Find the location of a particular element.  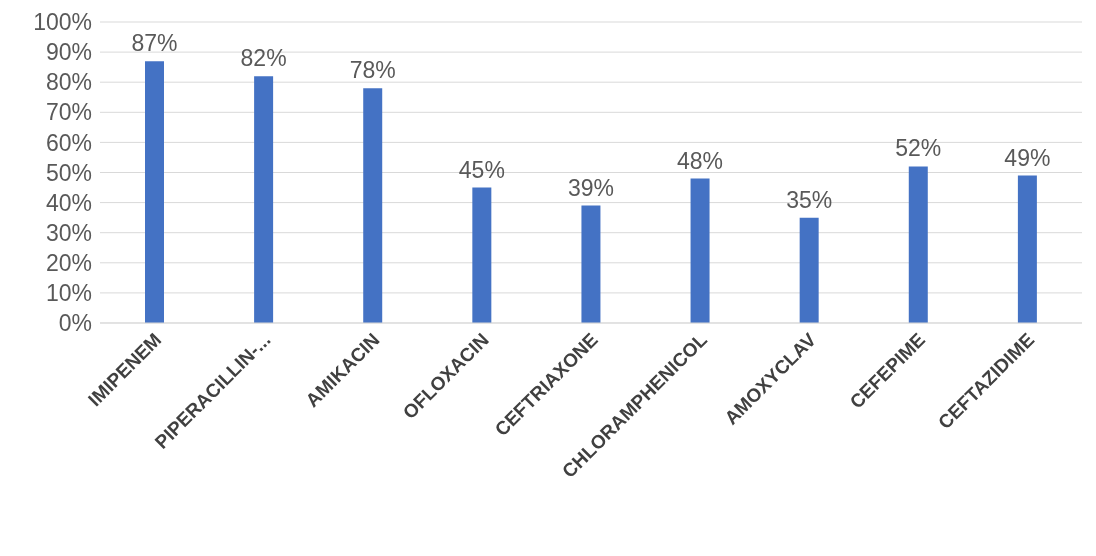

y-tick-label: 80% is located at coordinates (68, 82).